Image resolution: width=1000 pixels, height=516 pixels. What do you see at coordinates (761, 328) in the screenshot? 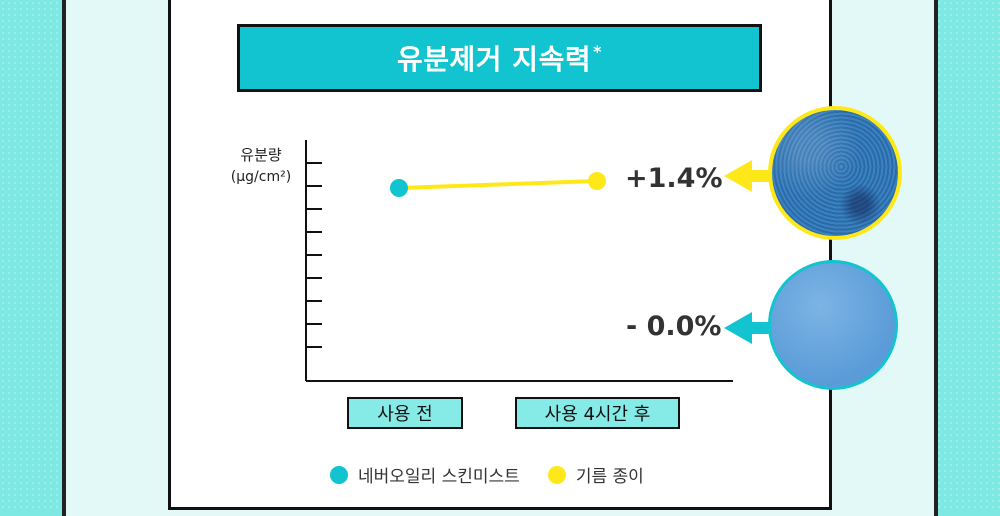
I see `arrow-left-icon-mist-shaft` at bounding box center [761, 328].